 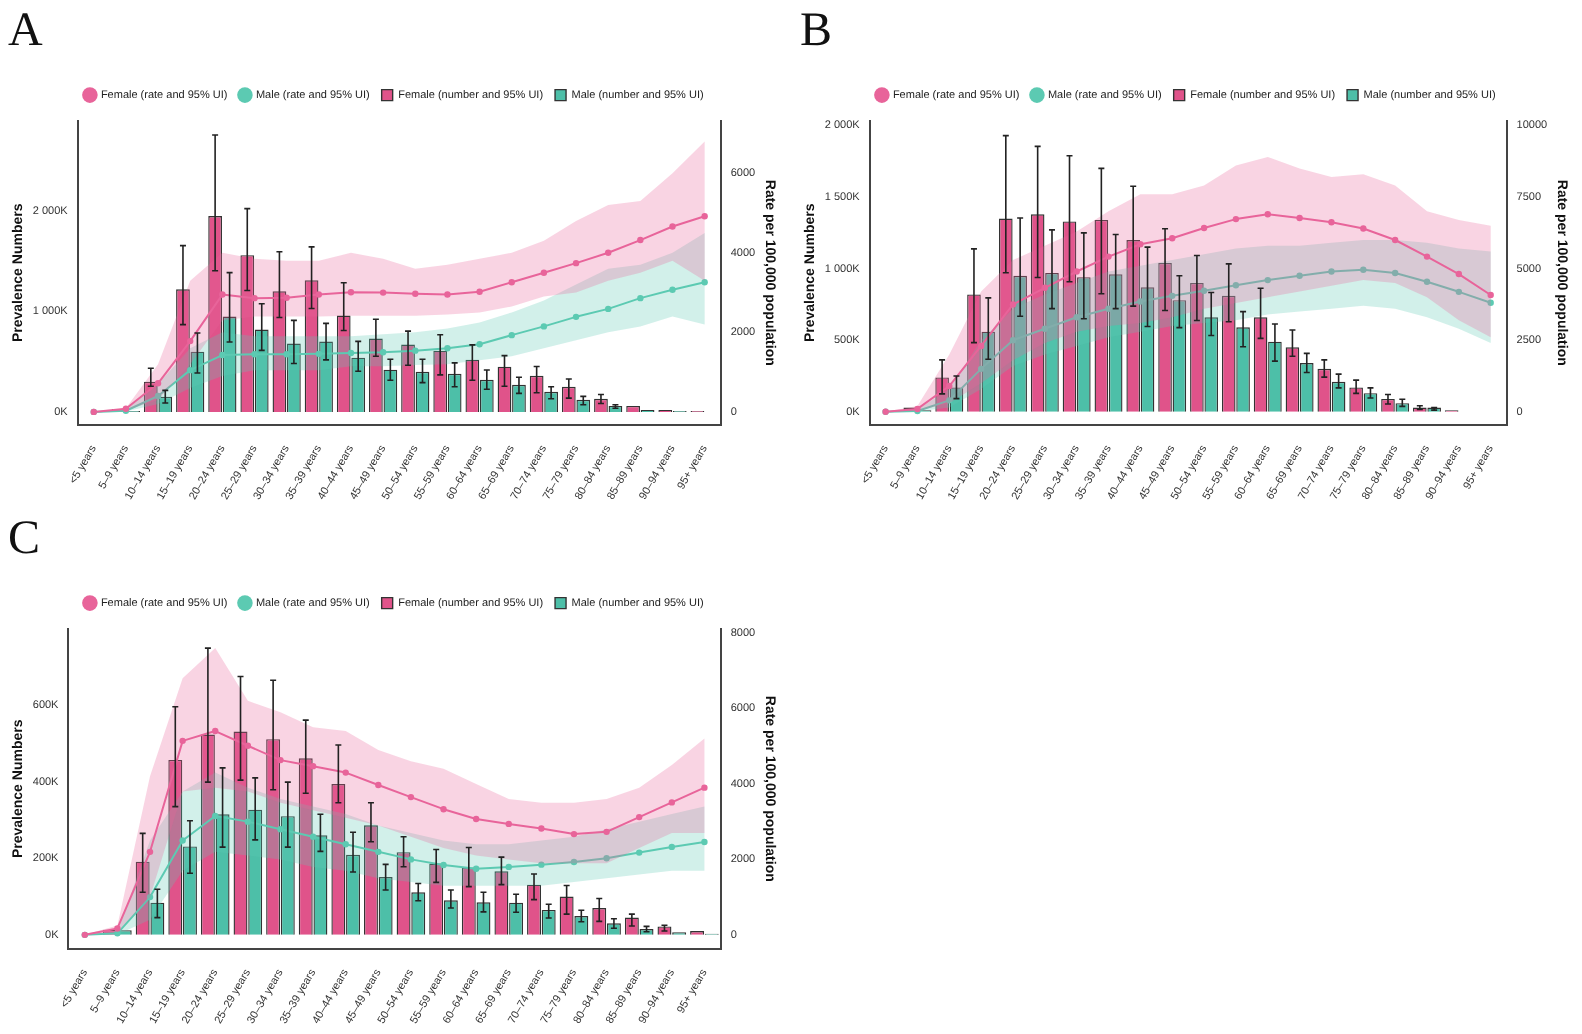 I want to click on chart-title: B, so click(x=816, y=31).